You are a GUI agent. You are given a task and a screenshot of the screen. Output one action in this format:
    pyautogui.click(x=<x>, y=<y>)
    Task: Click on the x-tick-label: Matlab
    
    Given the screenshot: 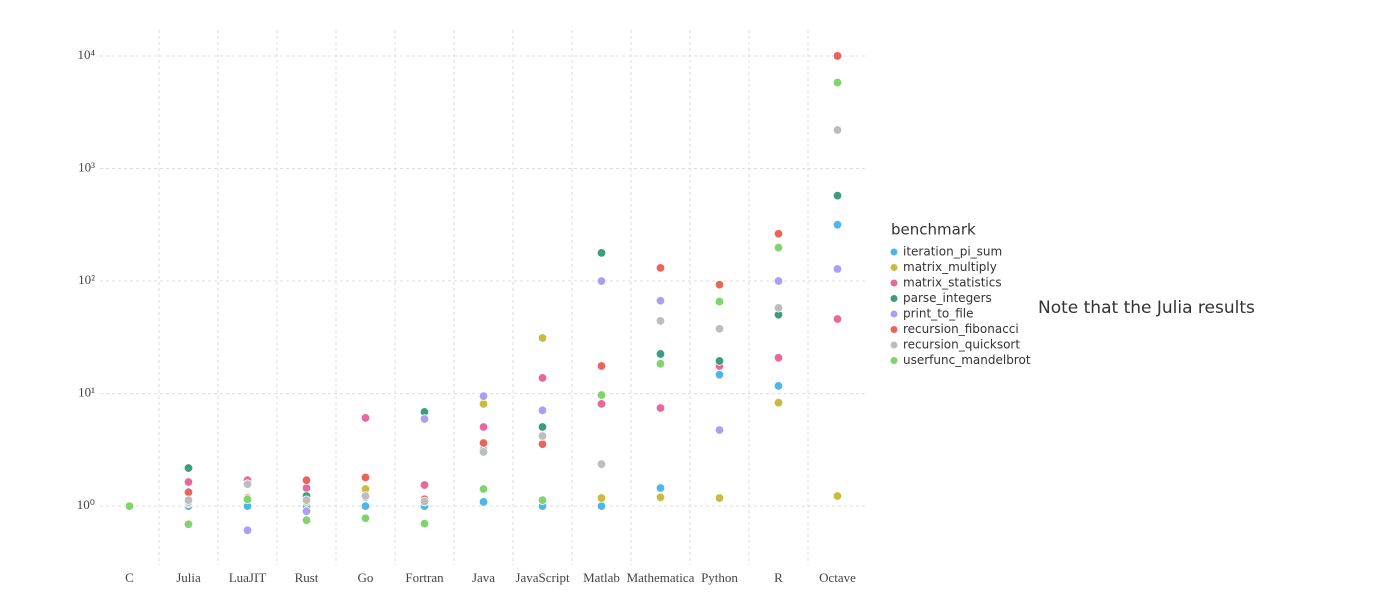 What is the action you would take?
    pyautogui.click(x=601, y=577)
    